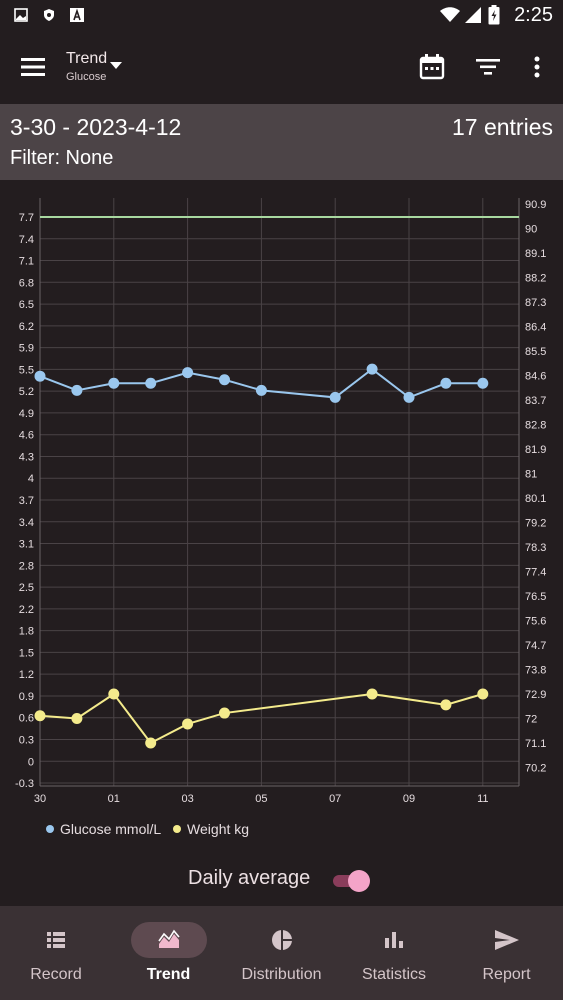 Image resolution: width=563 pixels, height=1000 pixels. What do you see at coordinates (116, 65) in the screenshot?
I see `caret-down-icon` at bounding box center [116, 65].